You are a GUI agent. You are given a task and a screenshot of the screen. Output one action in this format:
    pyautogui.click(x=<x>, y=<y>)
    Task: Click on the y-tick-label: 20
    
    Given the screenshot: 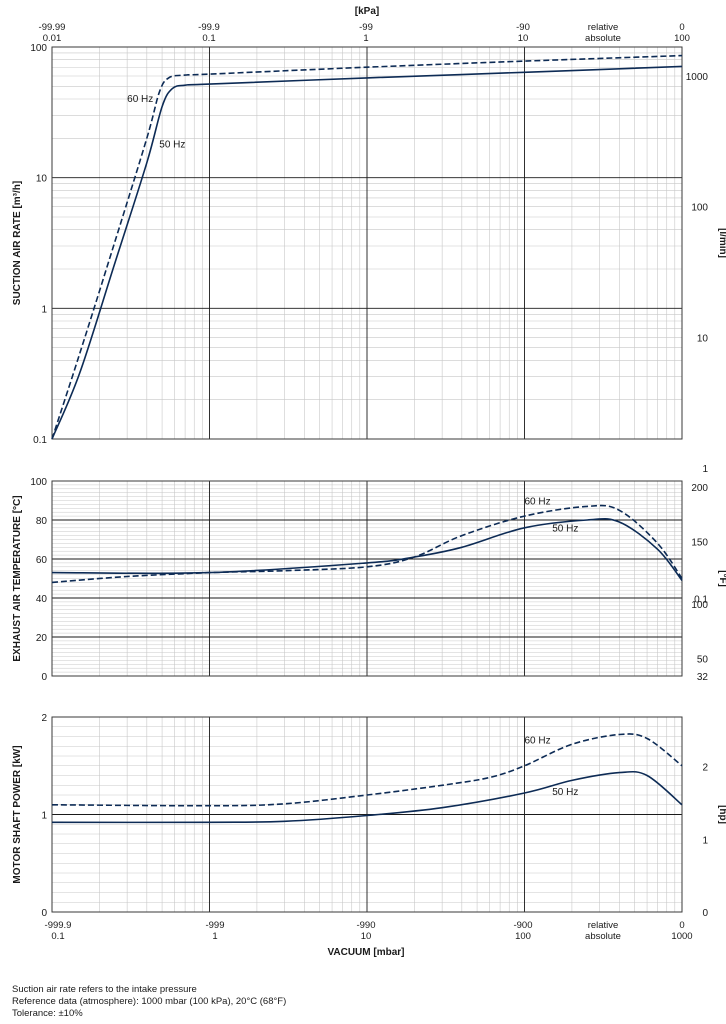 What is the action you would take?
    pyautogui.click(x=42, y=638)
    